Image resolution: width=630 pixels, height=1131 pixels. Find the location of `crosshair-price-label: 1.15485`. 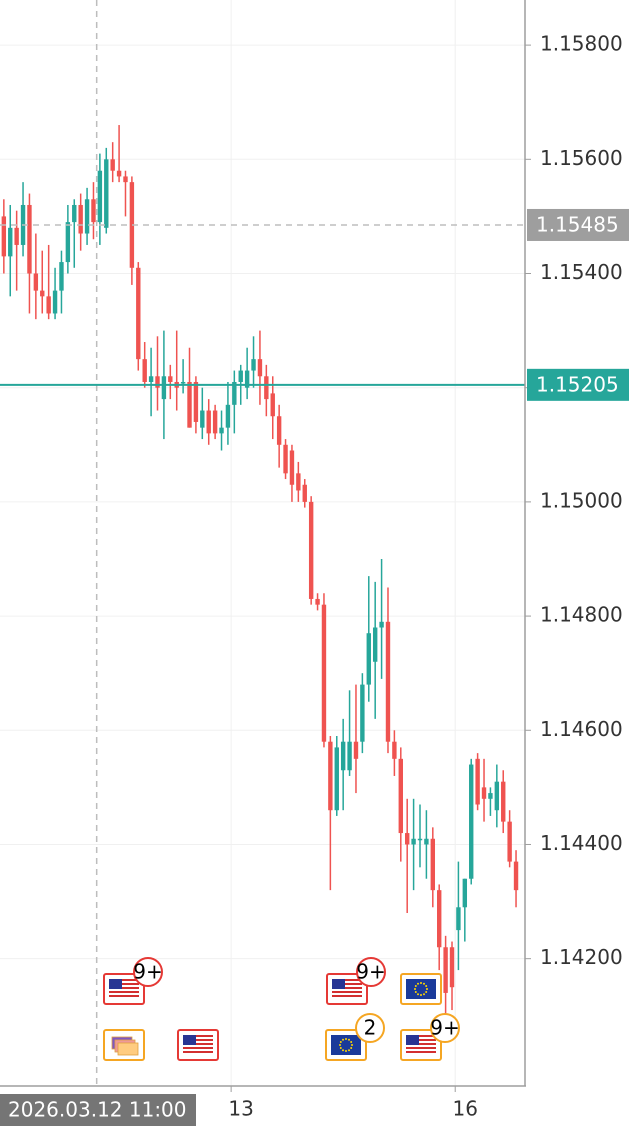

crosshair-price-label: 1.15485 is located at coordinates (577, 224).